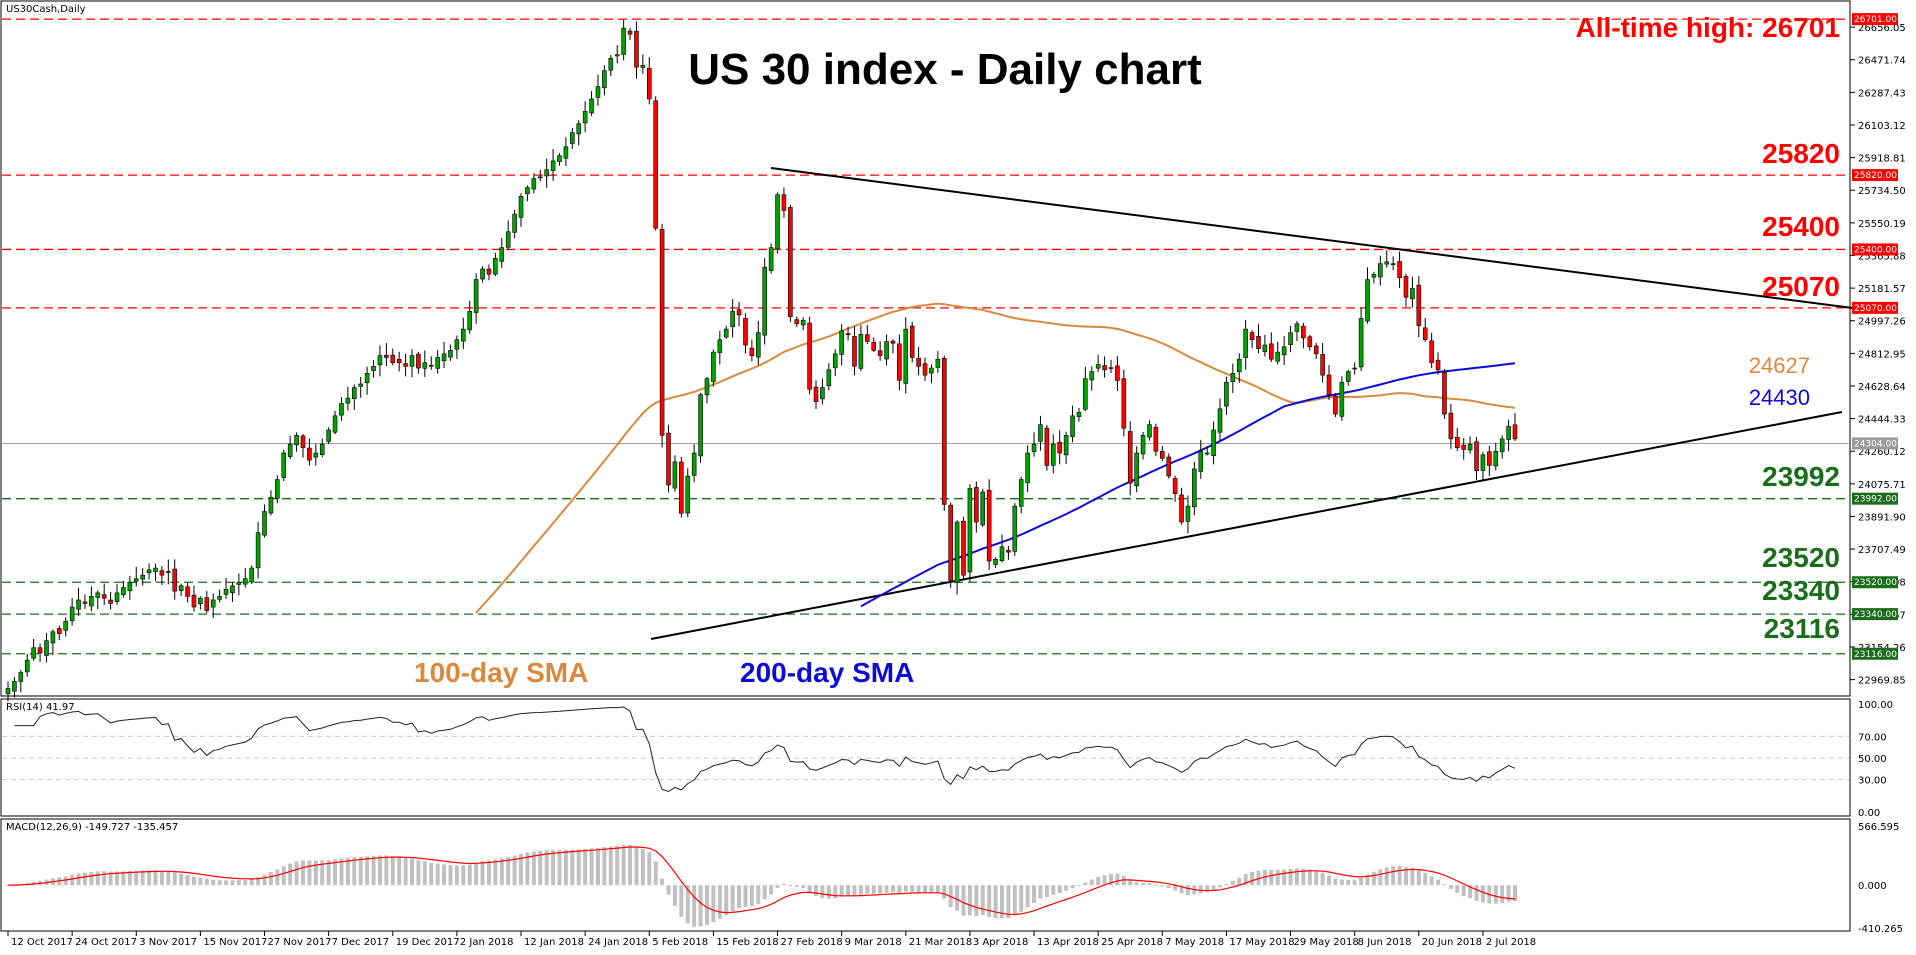 The height and width of the screenshot is (955, 1916). Describe the element at coordinates (925, 757) in the screenshot. I see `rsi-pane` at that location.